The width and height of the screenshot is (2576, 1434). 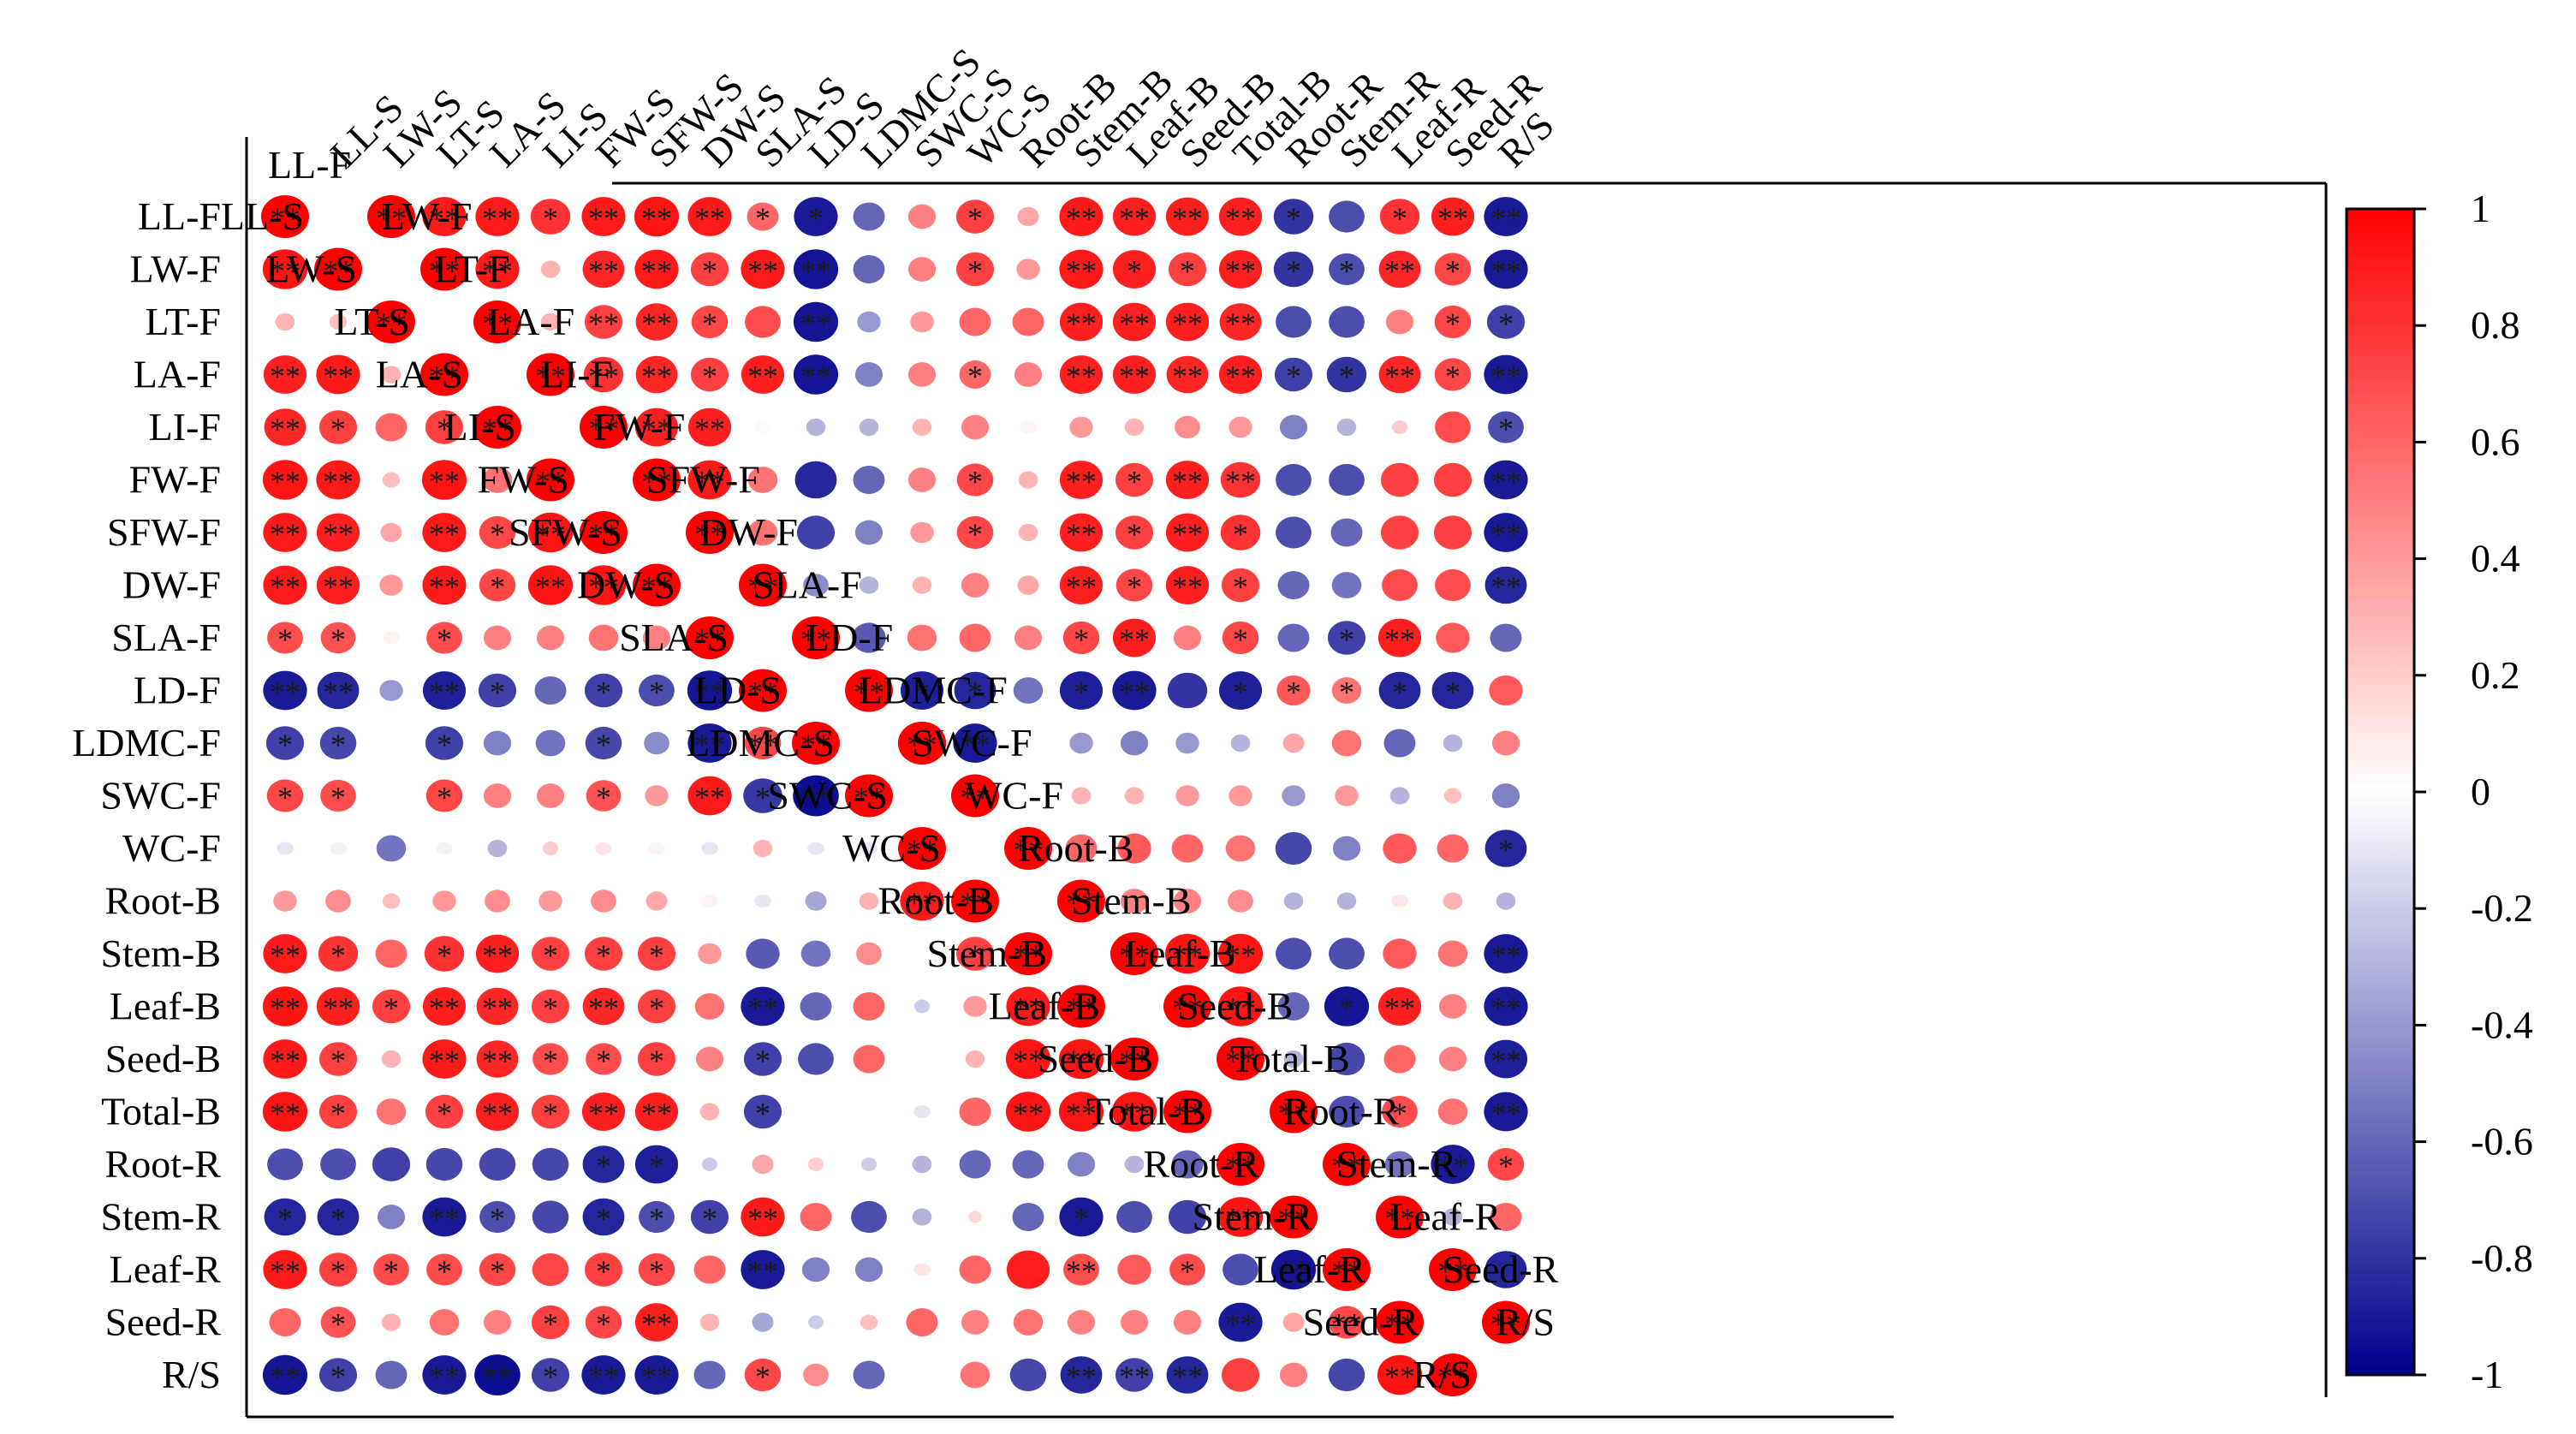 I want to click on cell-li-s-ld-s, so click(x=816, y=427).